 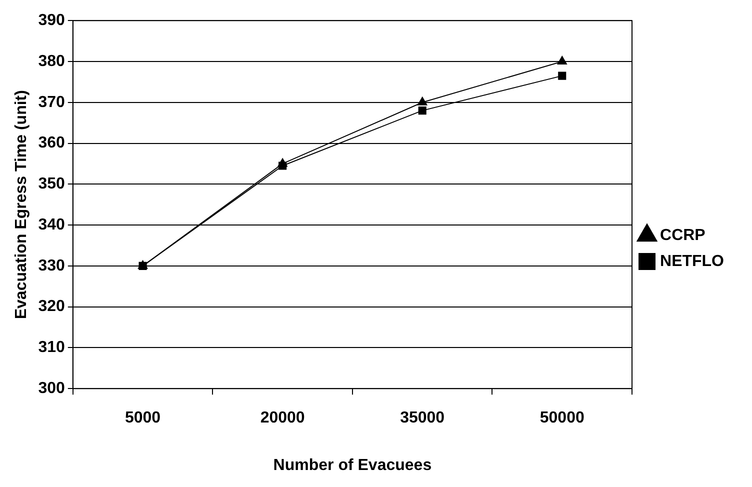 What do you see at coordinates (692, 261) in the screenshot?
I see `legend-label: NETFLO` at bounding box center [692, 261].